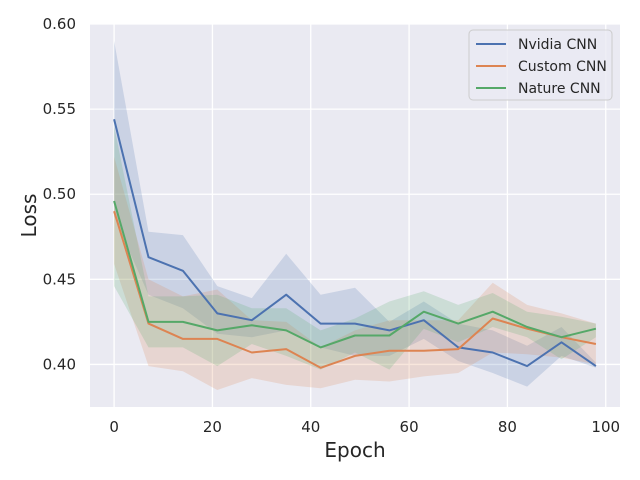  Describe the element at coordinates (409, 427) in the screenshot. I see `x-tick-label: 60` at that location.